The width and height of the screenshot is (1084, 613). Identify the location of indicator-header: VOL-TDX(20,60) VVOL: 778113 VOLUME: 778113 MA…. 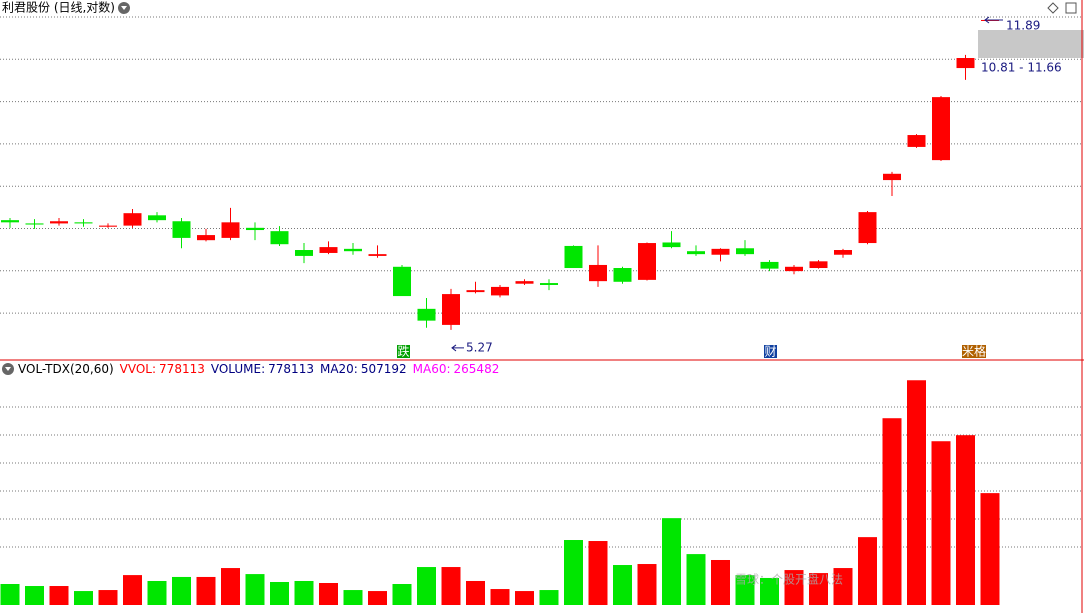
(258, 369).